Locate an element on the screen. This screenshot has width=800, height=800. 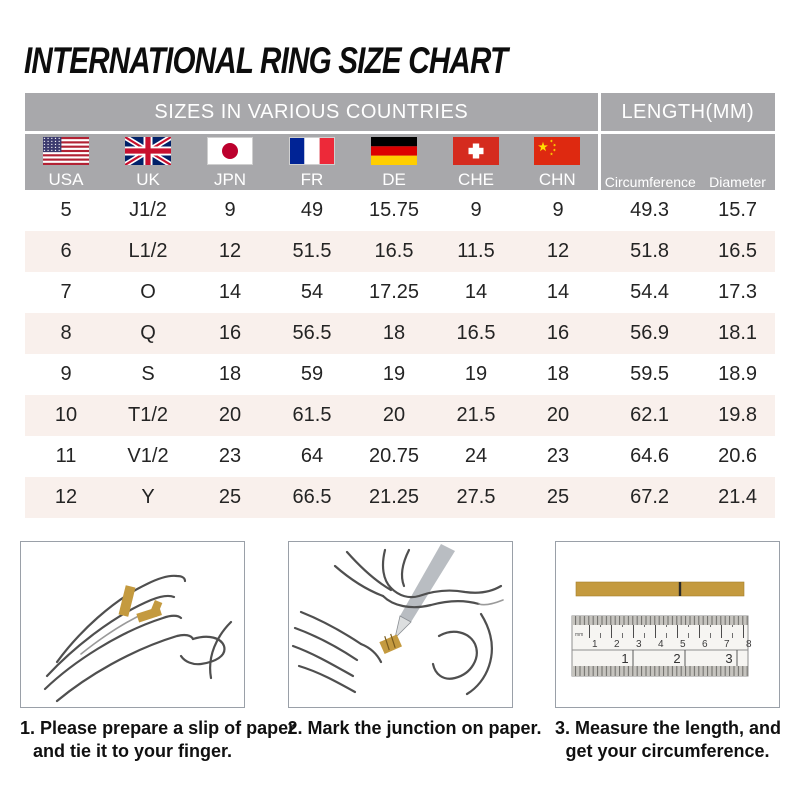
step-2: 2. Mark the junction on paper. is located at coordinates (414, 652).